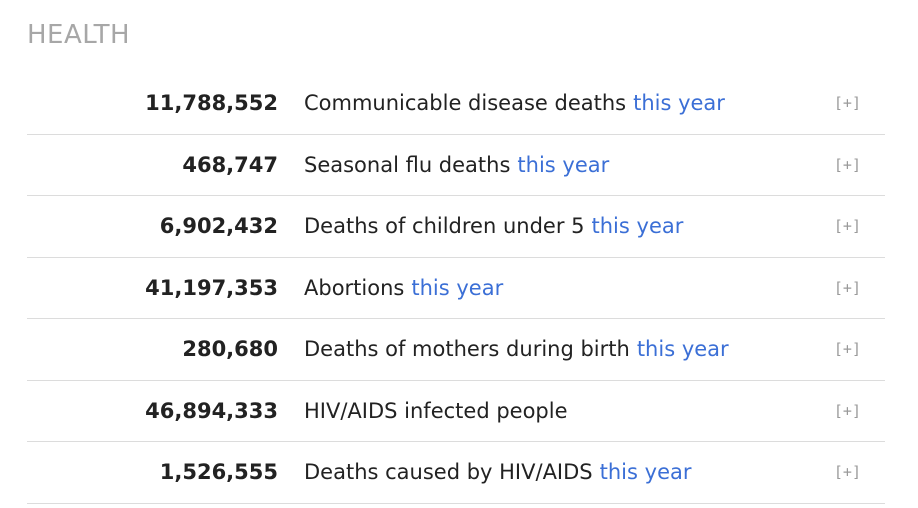  What do you see at coordinates (230, 349) in the screenshot?
I see `stat-count: 280,680` at bounding box center [230, 349].